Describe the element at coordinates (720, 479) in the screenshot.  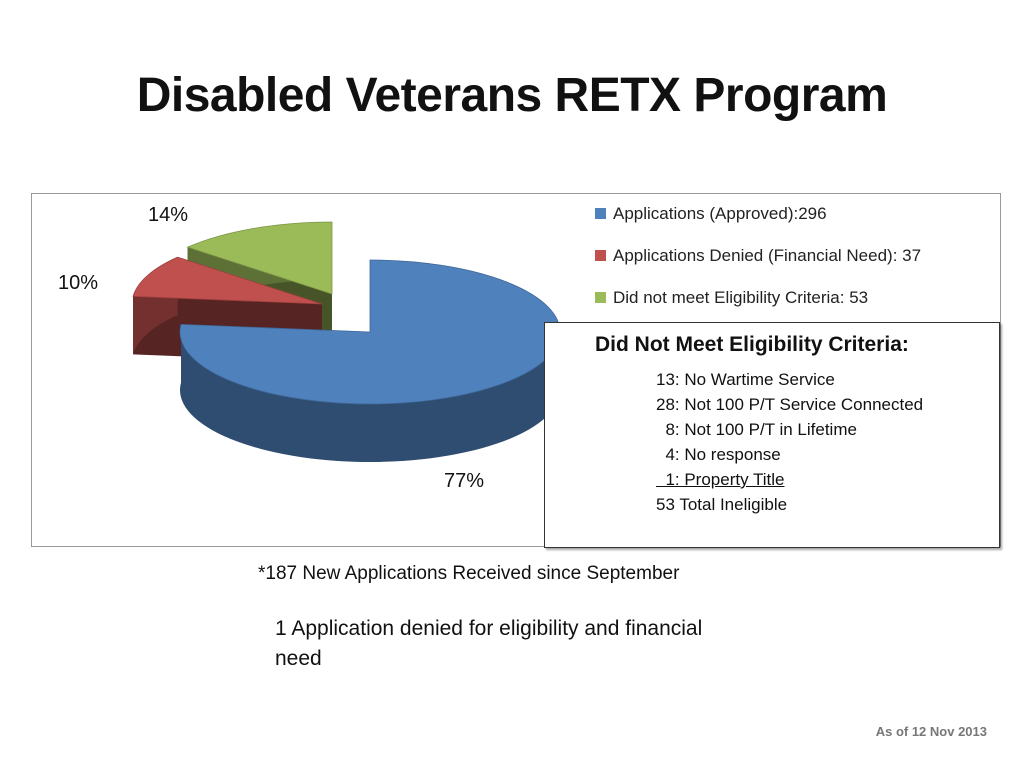
I see `criteria-item-property-title: 1: Property Title` at that location.